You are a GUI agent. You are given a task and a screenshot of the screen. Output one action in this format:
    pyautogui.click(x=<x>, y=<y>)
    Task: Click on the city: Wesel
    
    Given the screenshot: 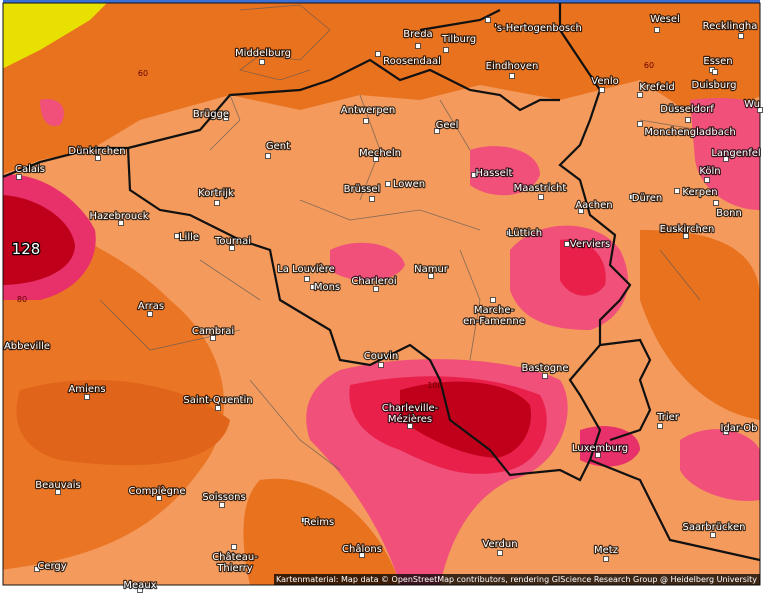 What is the action you would take?
    pyautogui.click(x=665, y=23)
    